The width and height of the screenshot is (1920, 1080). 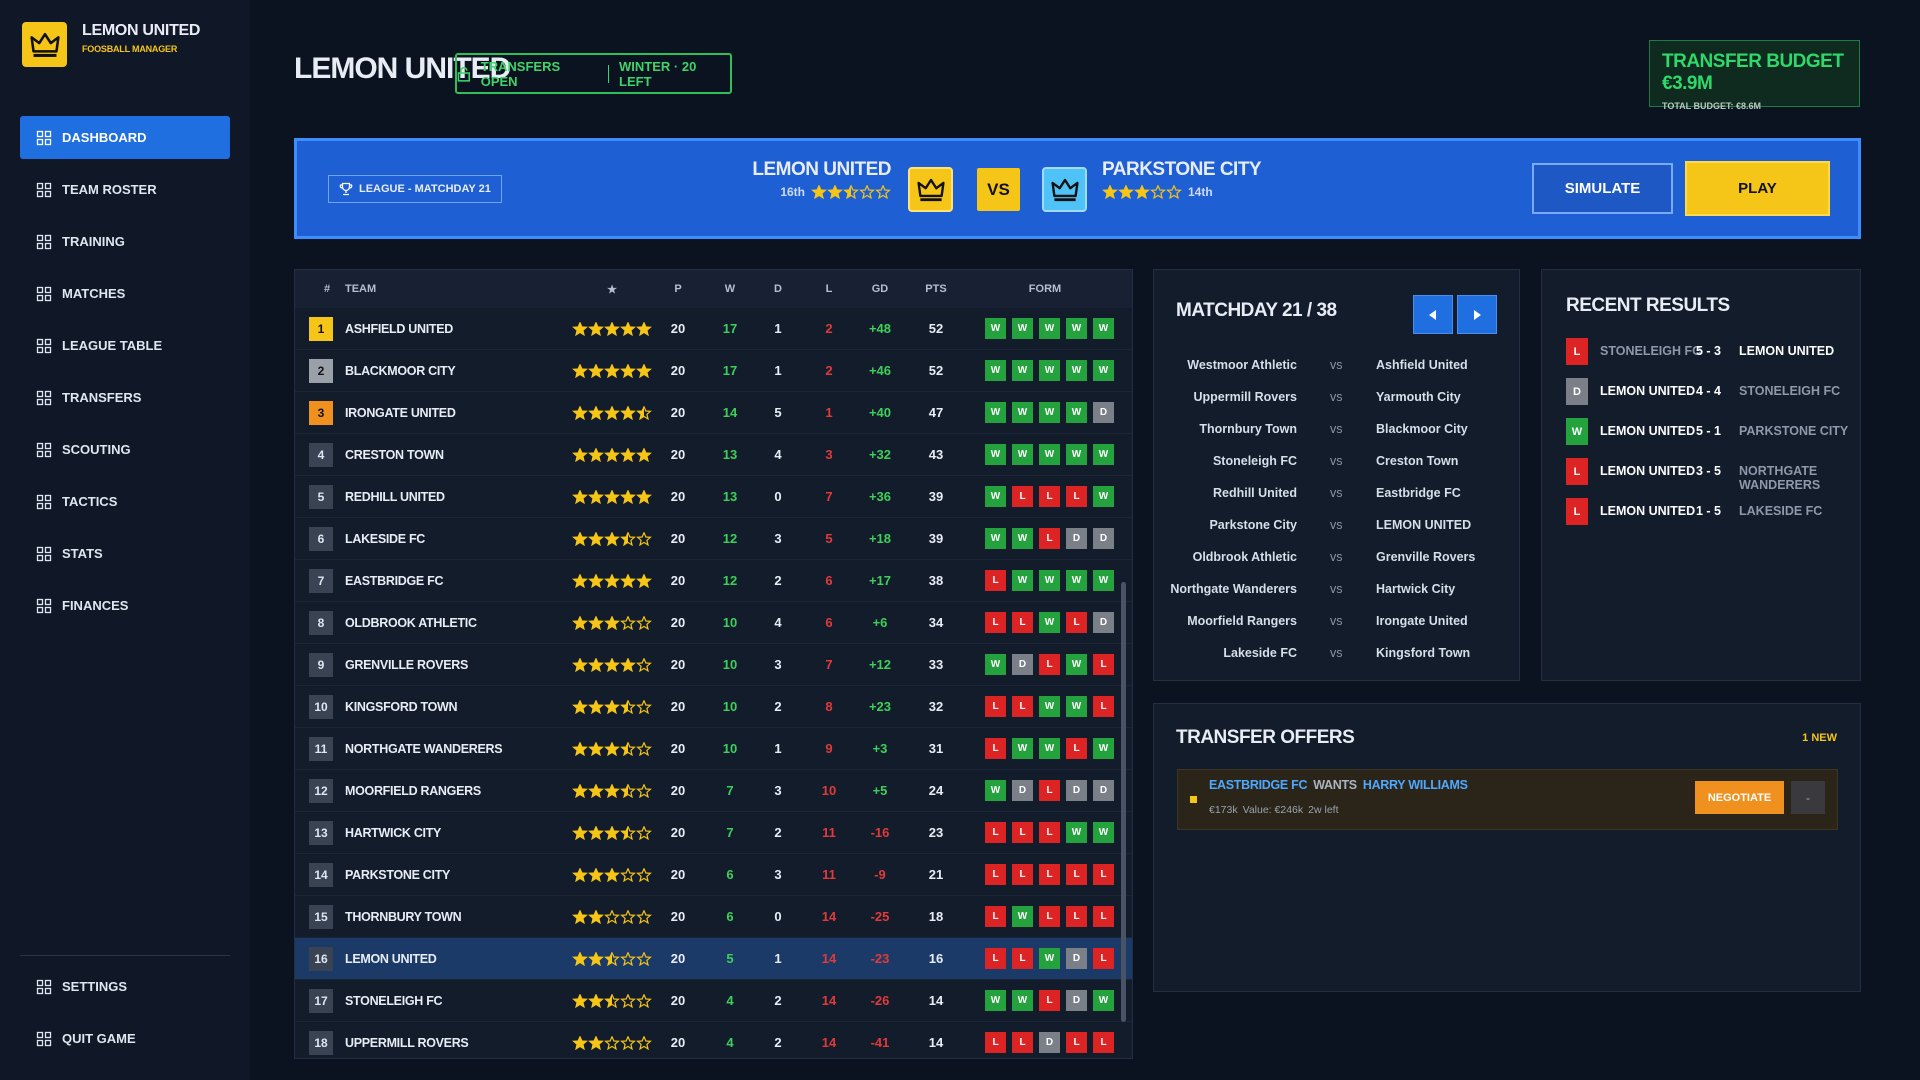 What do you see at coordinates (130, 49) in the screenshot?
I see `game-subtitle: FOOSBALL MANAGER` at bounding box center [130, 49].